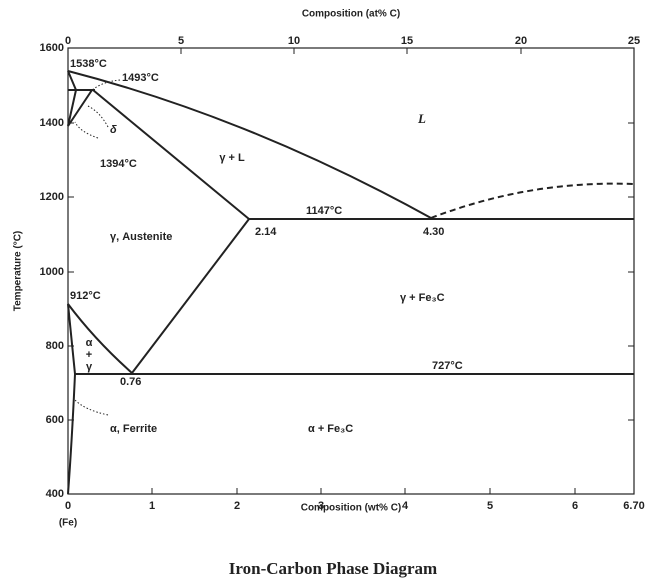 The image size is (666, 585). What do you see at coordinates (237, 506) in the screenshot?
I see `bottom-tick: 2` at bounding box center [237, 506].